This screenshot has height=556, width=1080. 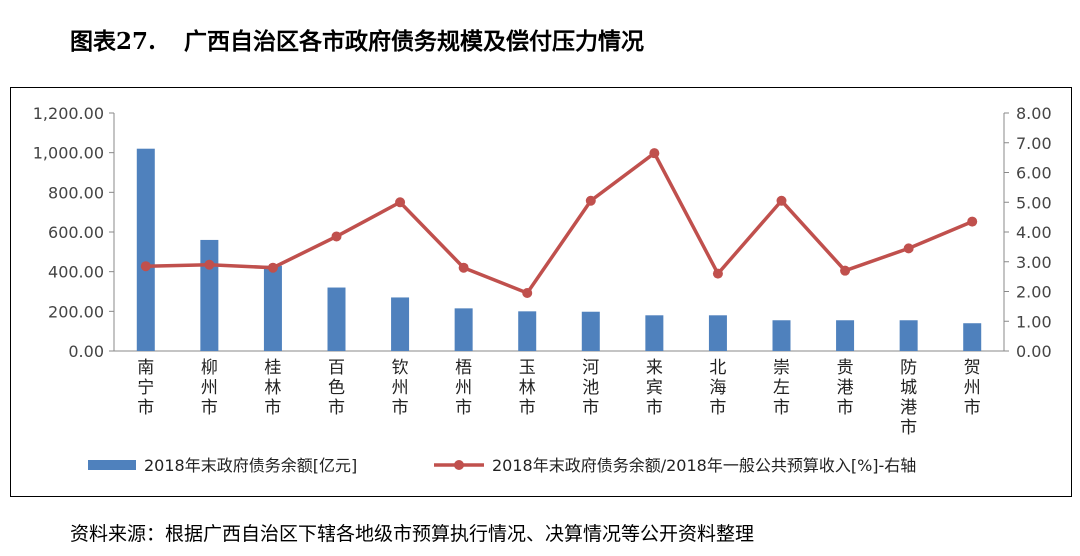 What do you see at coordinates (412, 534) in the screenshot?
I see `source-note: 资料来源：根据广西自治区下辖各地级市预算执行情况、决算情况等公开资料整理` at bounding box center [412, 534].